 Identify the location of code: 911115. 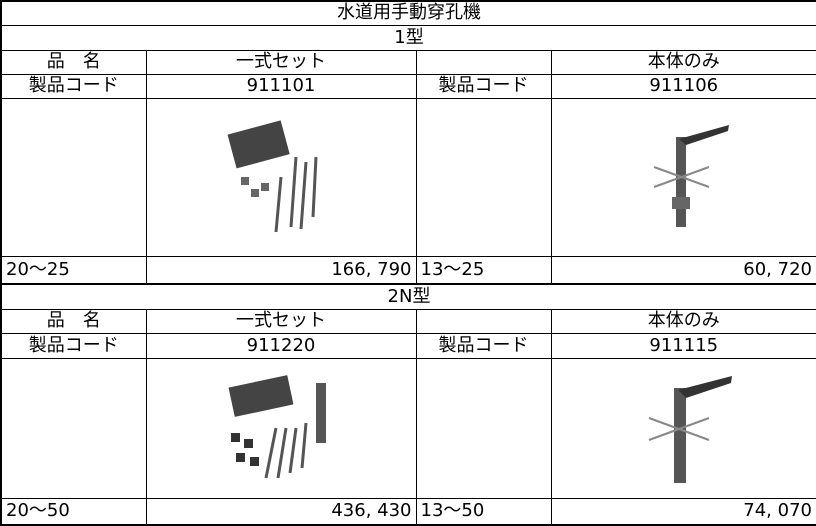
(683, 345).